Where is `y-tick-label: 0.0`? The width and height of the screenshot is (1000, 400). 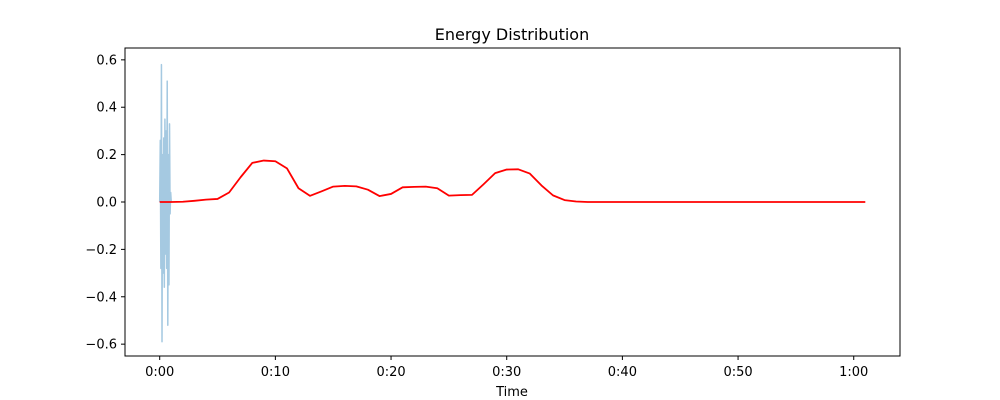
y-tick-label: 0.0 is located at coordinates (106, 203).